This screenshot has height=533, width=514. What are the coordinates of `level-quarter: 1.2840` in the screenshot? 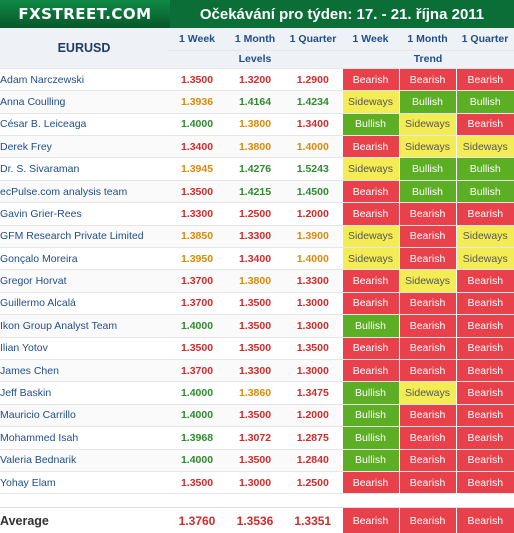 It's located at (313, 460).